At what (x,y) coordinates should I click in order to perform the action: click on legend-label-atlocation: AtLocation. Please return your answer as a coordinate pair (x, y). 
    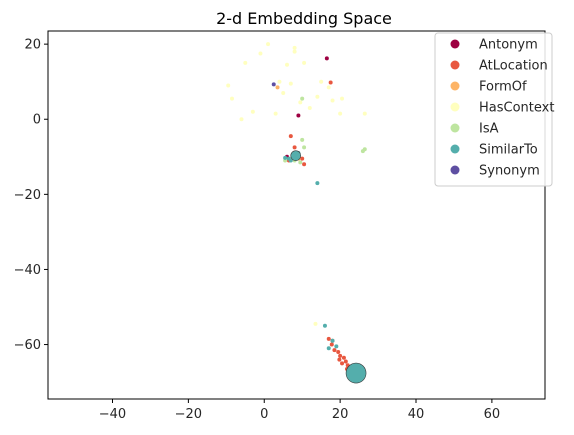
    Looking at the image, I should click on (513, 66).